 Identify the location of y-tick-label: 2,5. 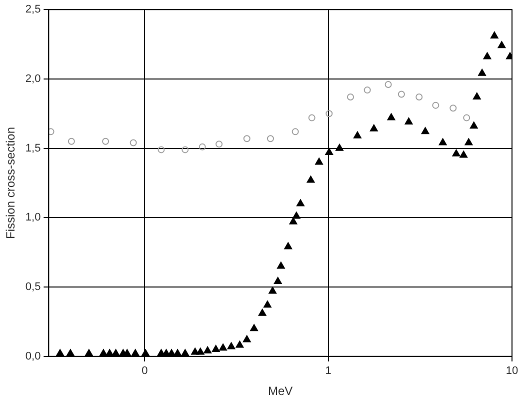
(33, 10).